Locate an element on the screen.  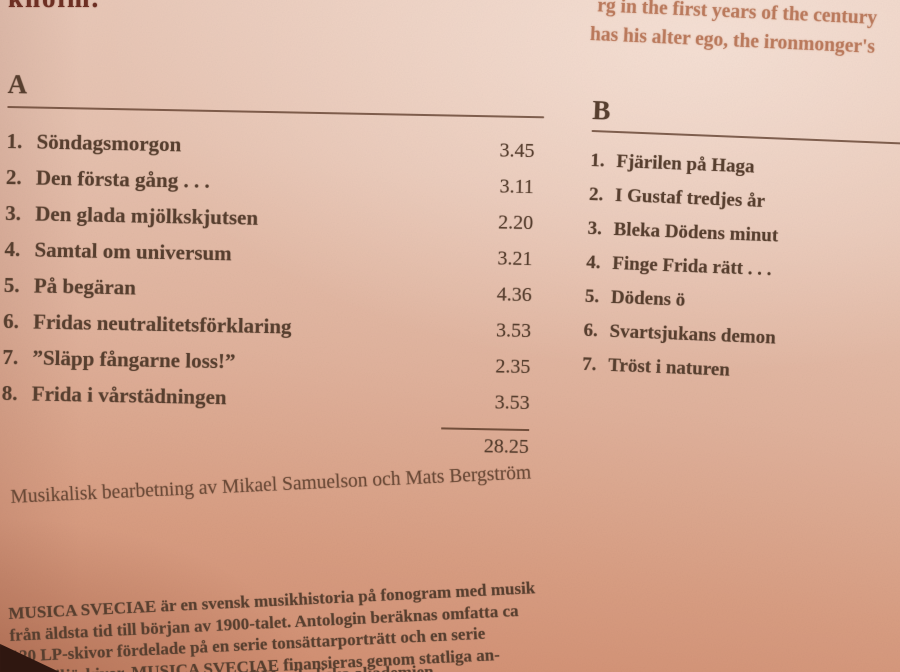
track-title: 4. Samtal om universum is located at coordinates (118, 251).